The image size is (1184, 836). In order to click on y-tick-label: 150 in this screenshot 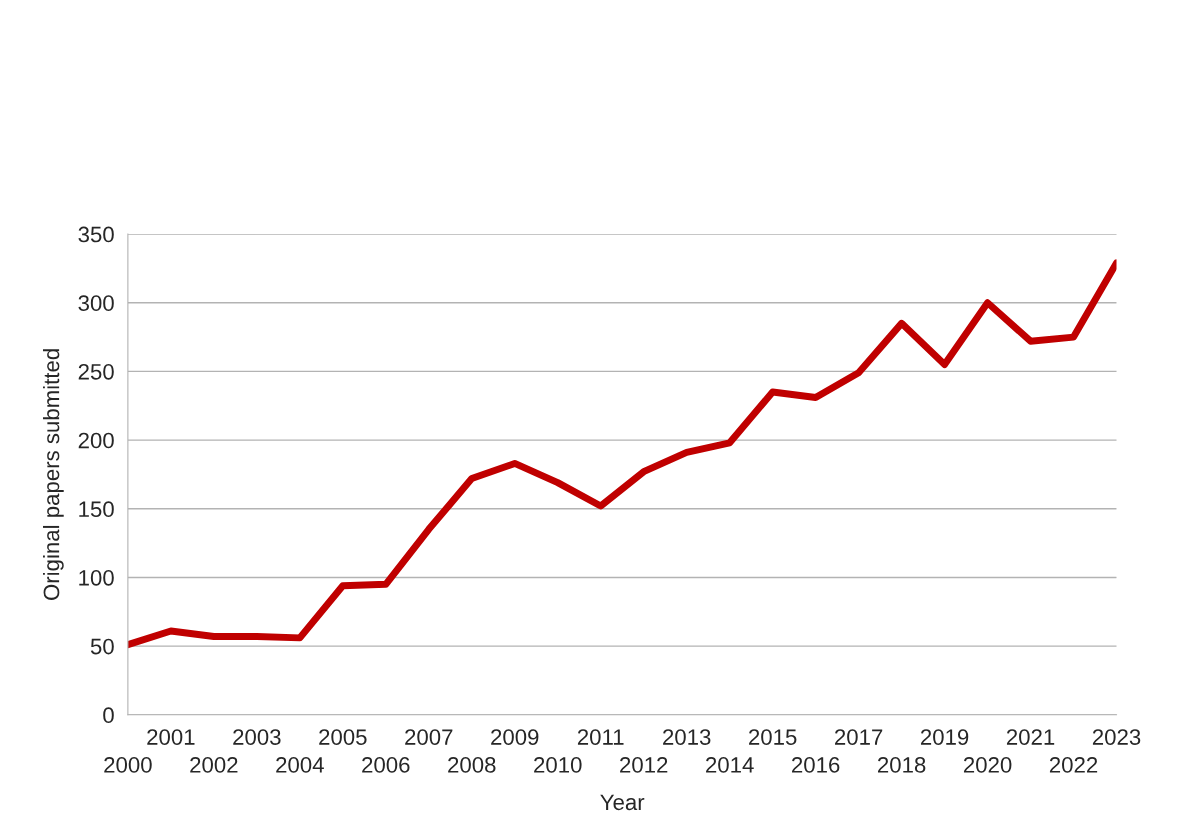, I will do `click(96, 509)`.